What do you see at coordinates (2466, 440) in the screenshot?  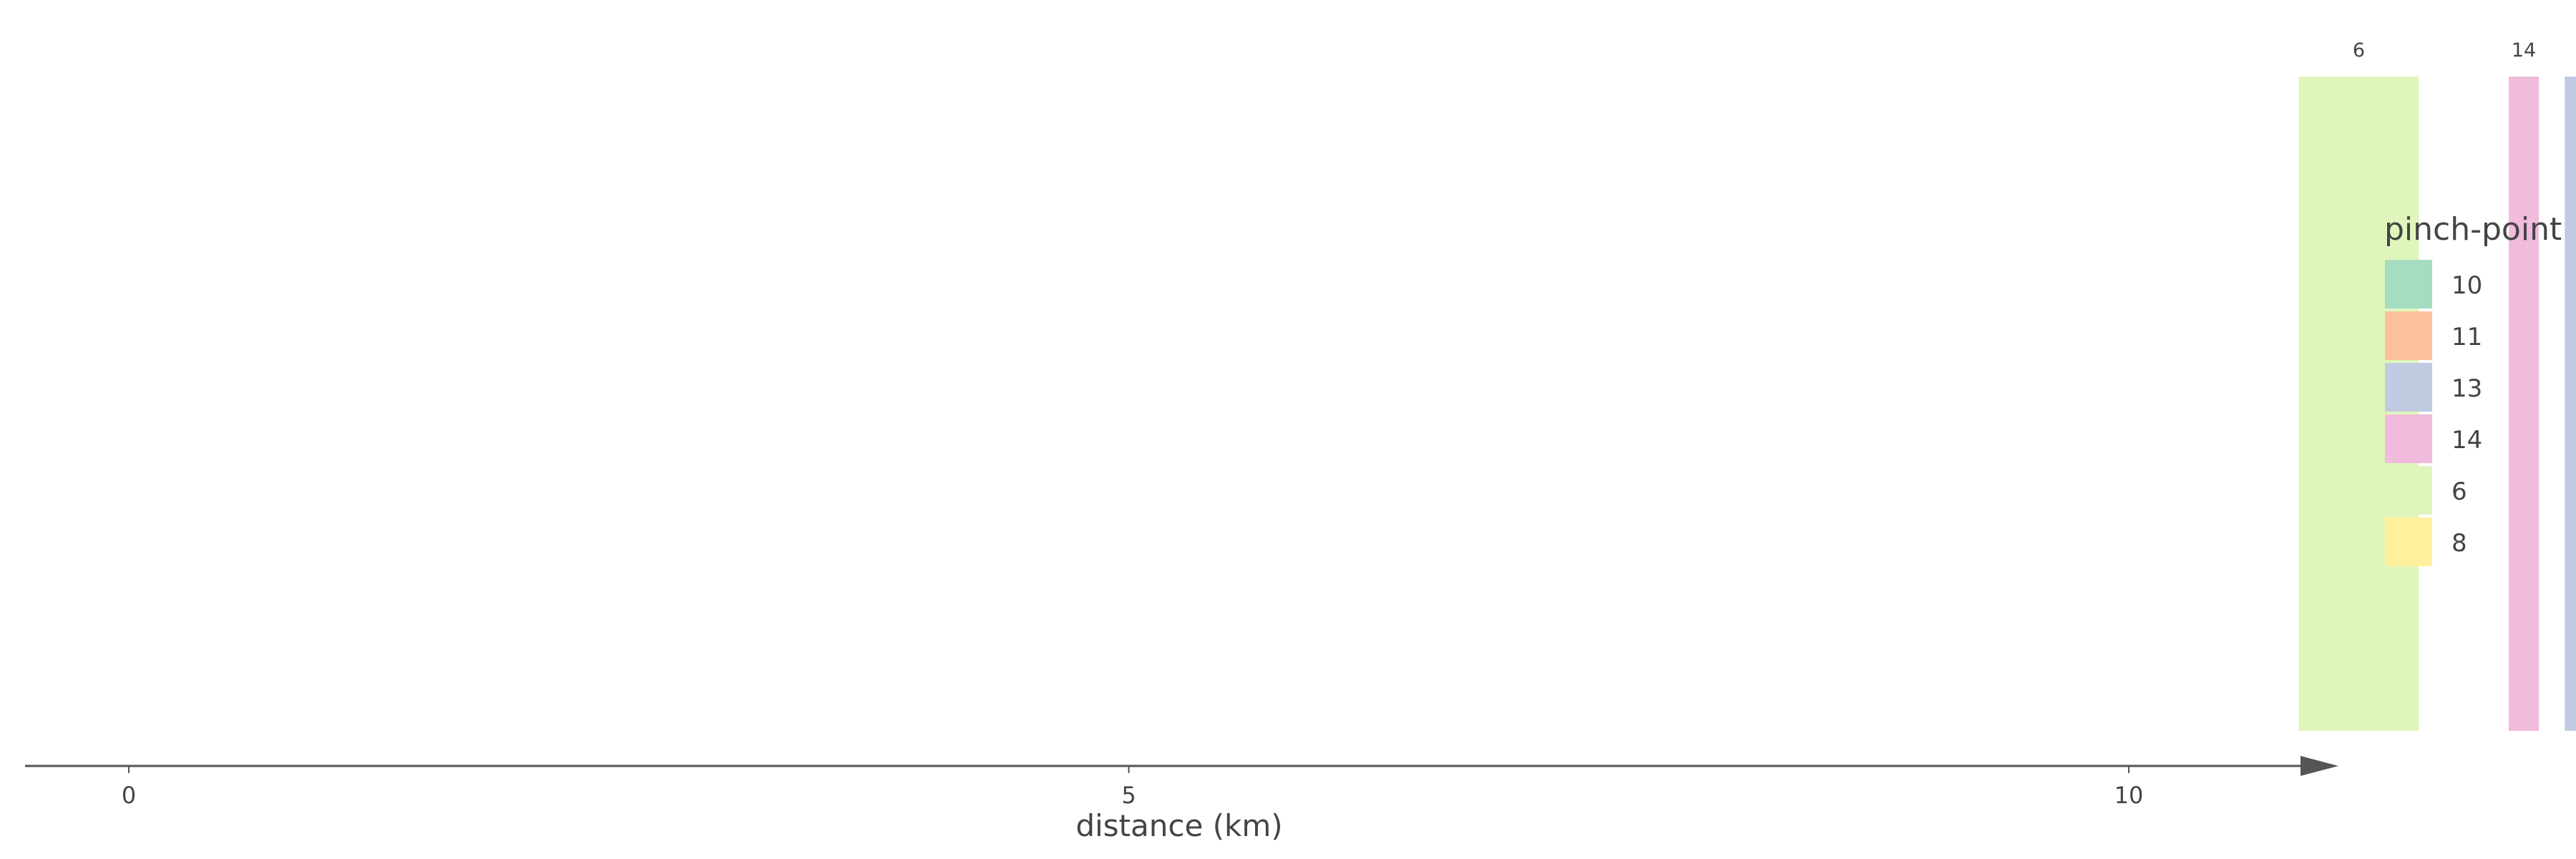 I see `legend-label-14: 14` at bounding box center [2466, 440].